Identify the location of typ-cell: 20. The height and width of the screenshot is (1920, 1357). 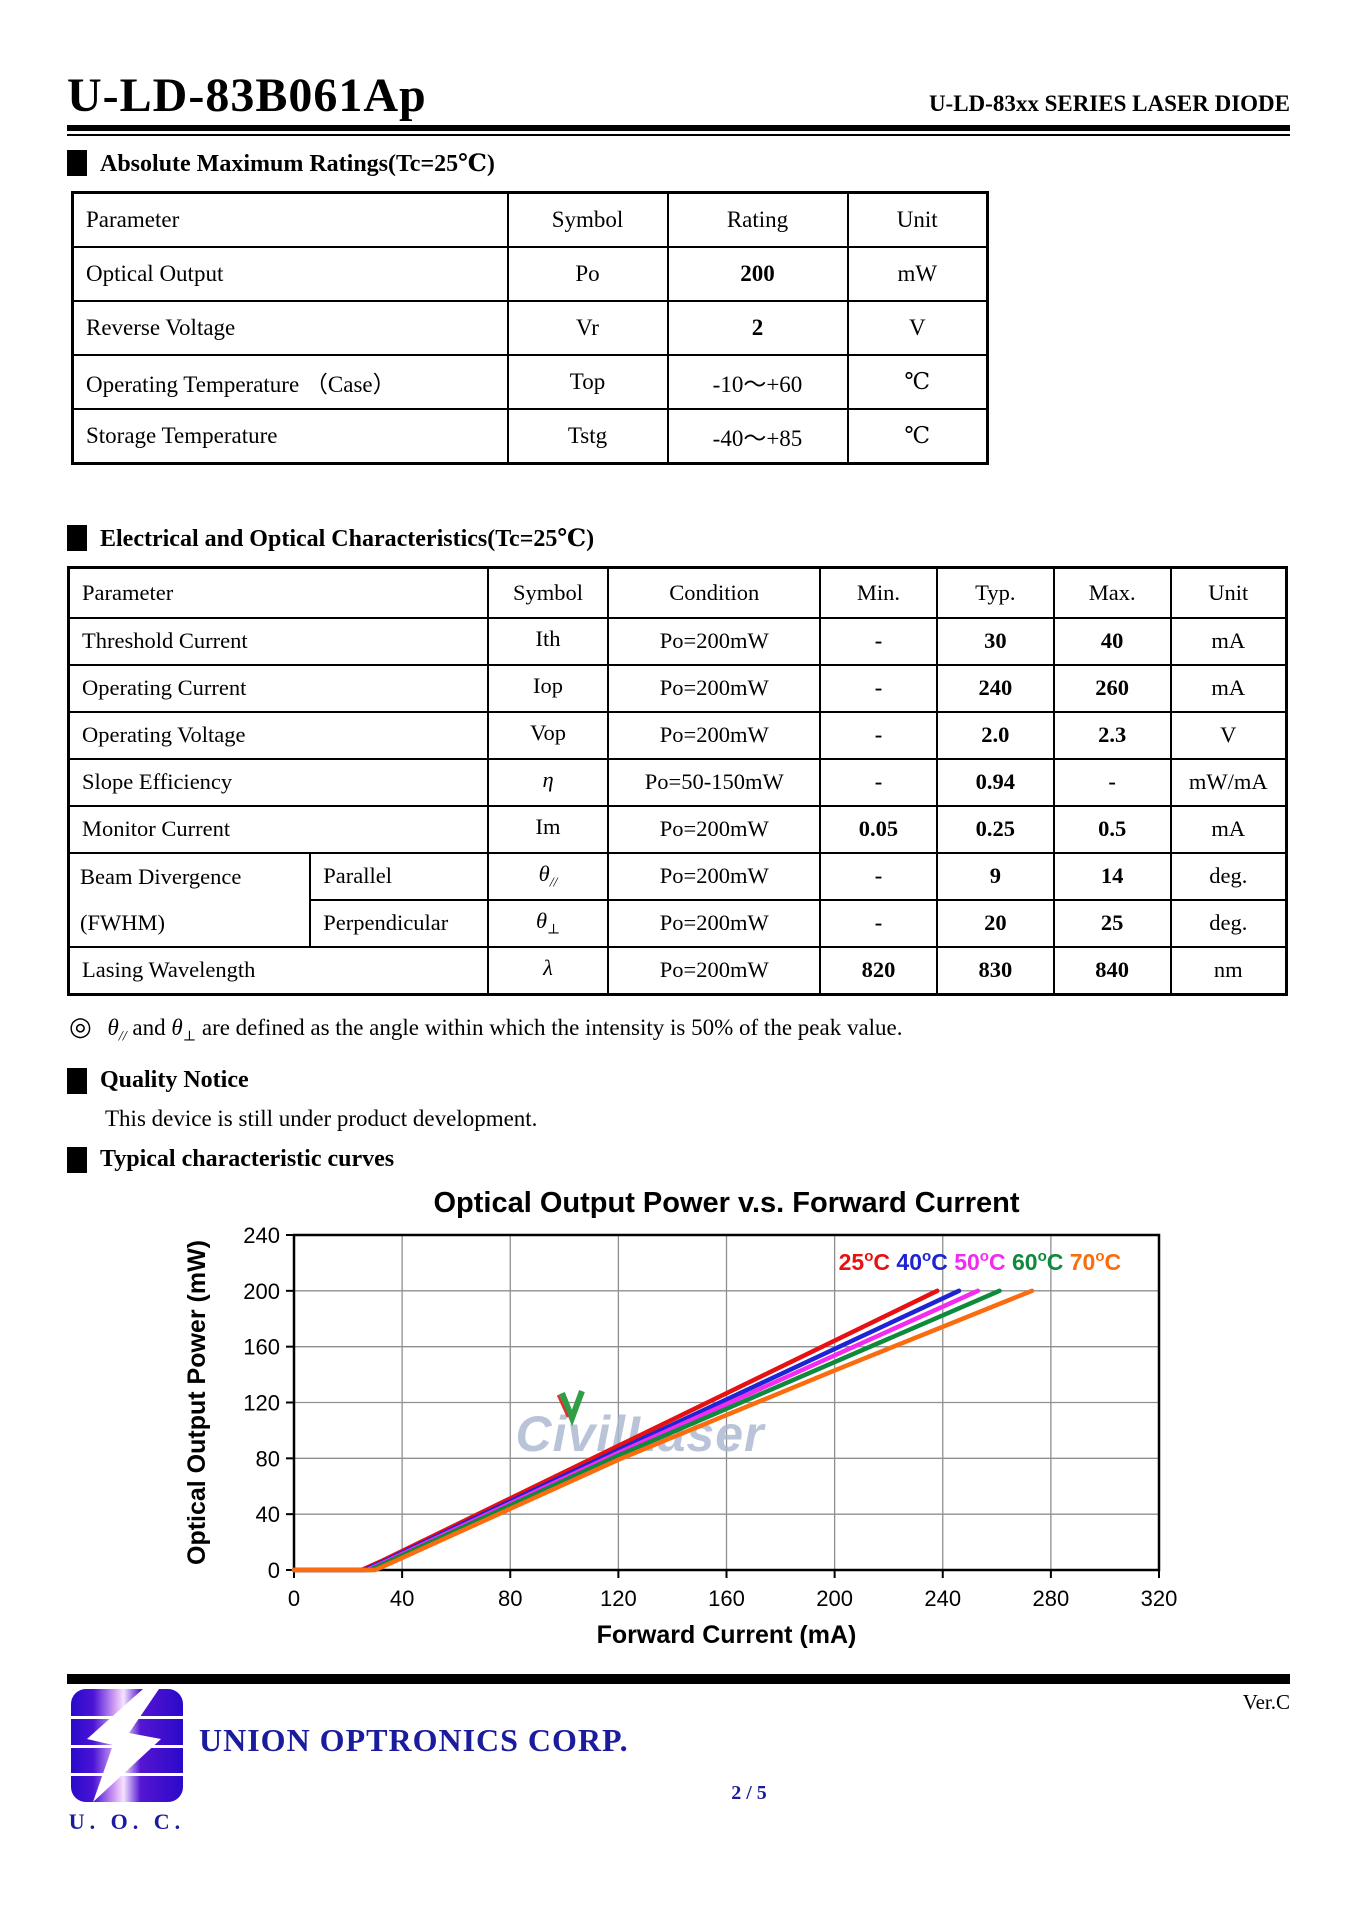
(995, 923).